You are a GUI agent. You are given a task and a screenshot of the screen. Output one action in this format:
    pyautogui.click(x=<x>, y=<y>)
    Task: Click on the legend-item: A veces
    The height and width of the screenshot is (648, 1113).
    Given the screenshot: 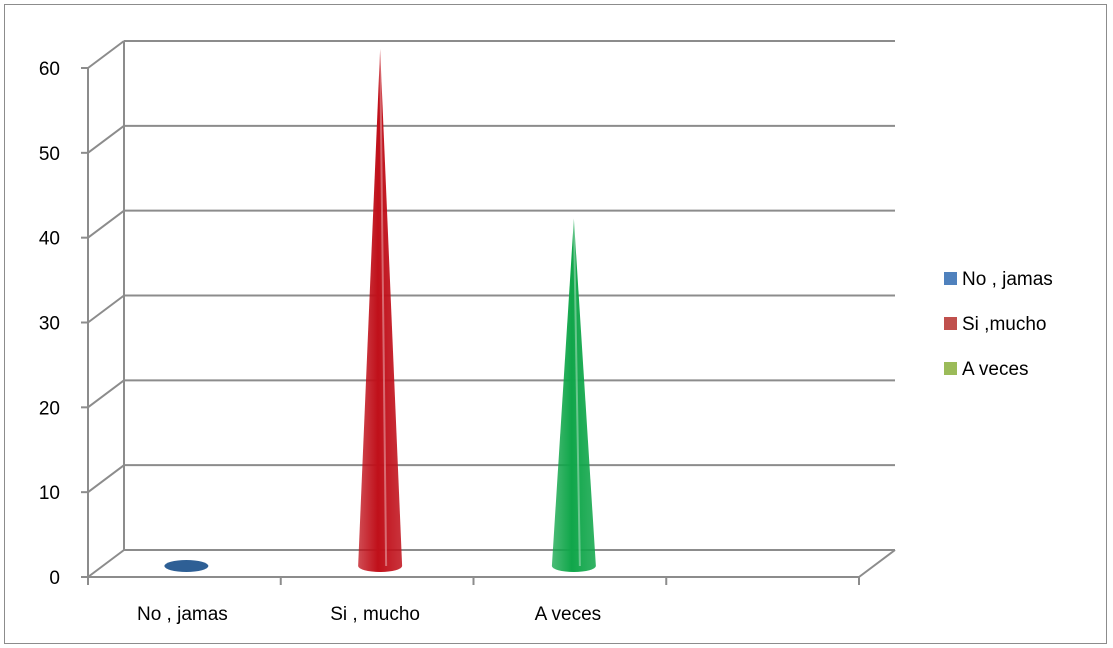 What is the action you would take?
    pyautogui.click(x=986, y=369)
    